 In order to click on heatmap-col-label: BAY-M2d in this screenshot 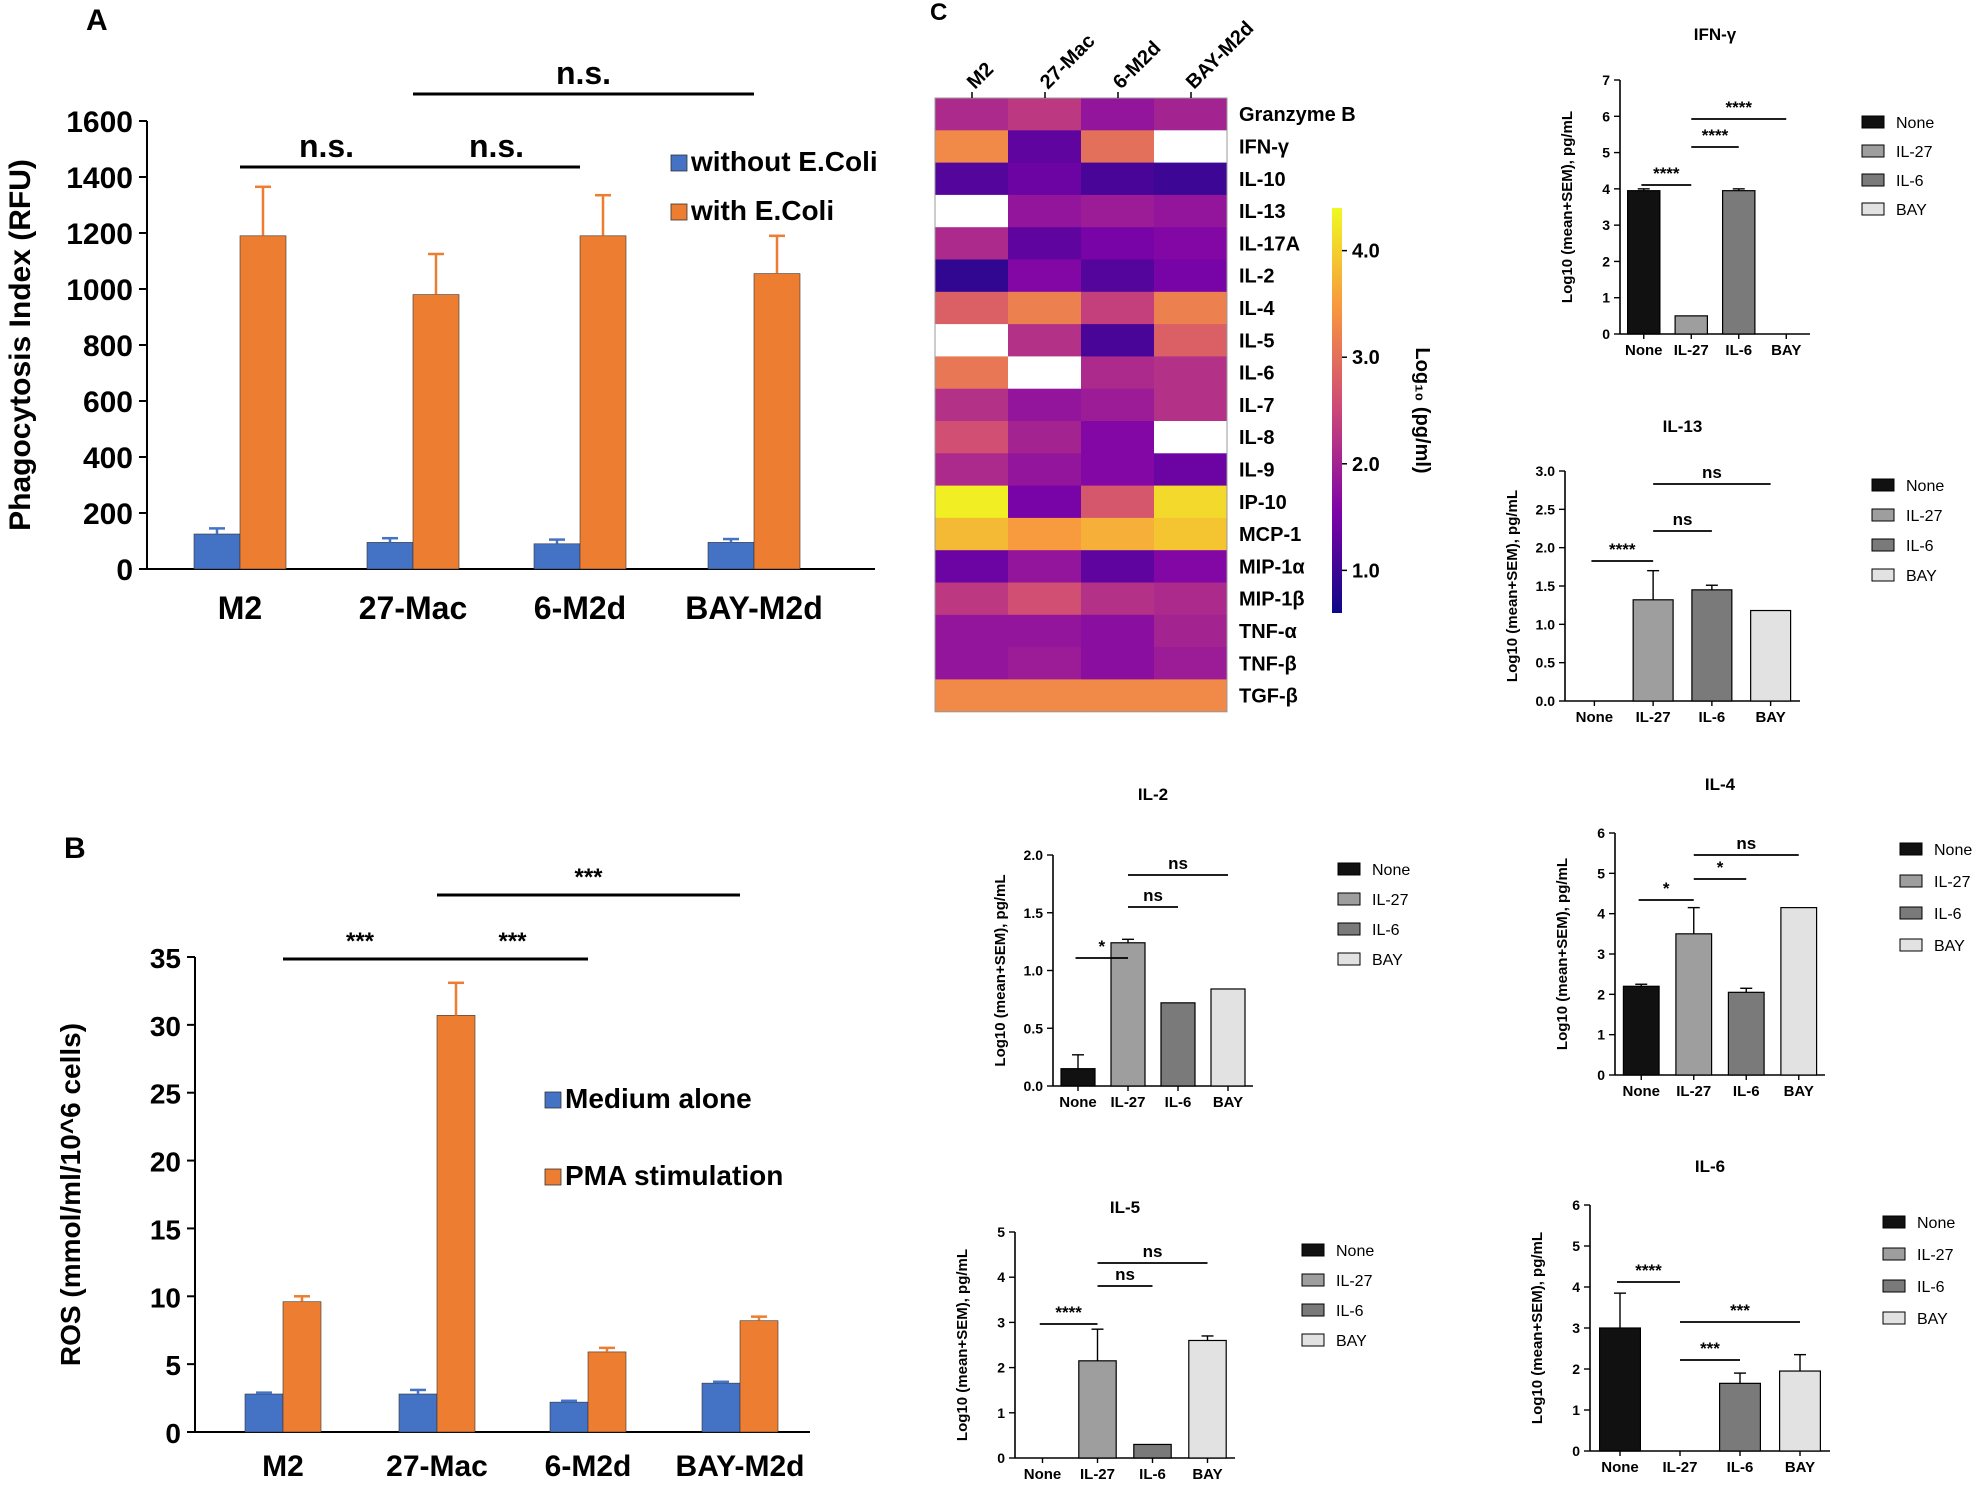, I will do `click(1220, 55)`.